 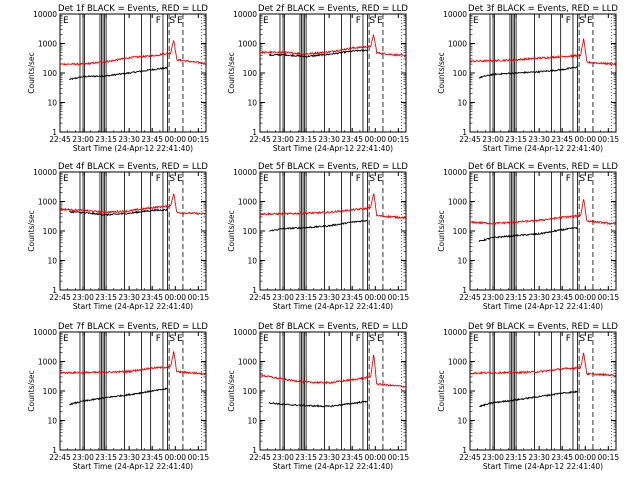 What do you see at coordinates (543, 167) in the screenshot?
I see `panel-title: Det 6f BLACK = Events, RED = LLD` at bounding box center [543, 167].